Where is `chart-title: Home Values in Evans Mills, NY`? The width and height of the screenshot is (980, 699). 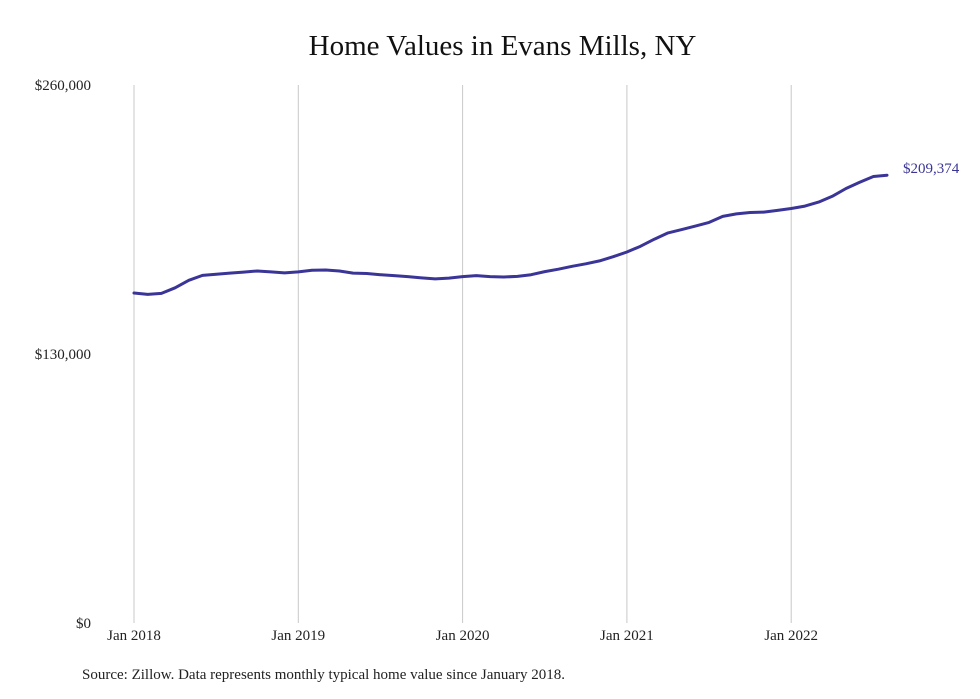 chart-title: Home Values in Evans Mills, NY is located at coordinates (502, 46).